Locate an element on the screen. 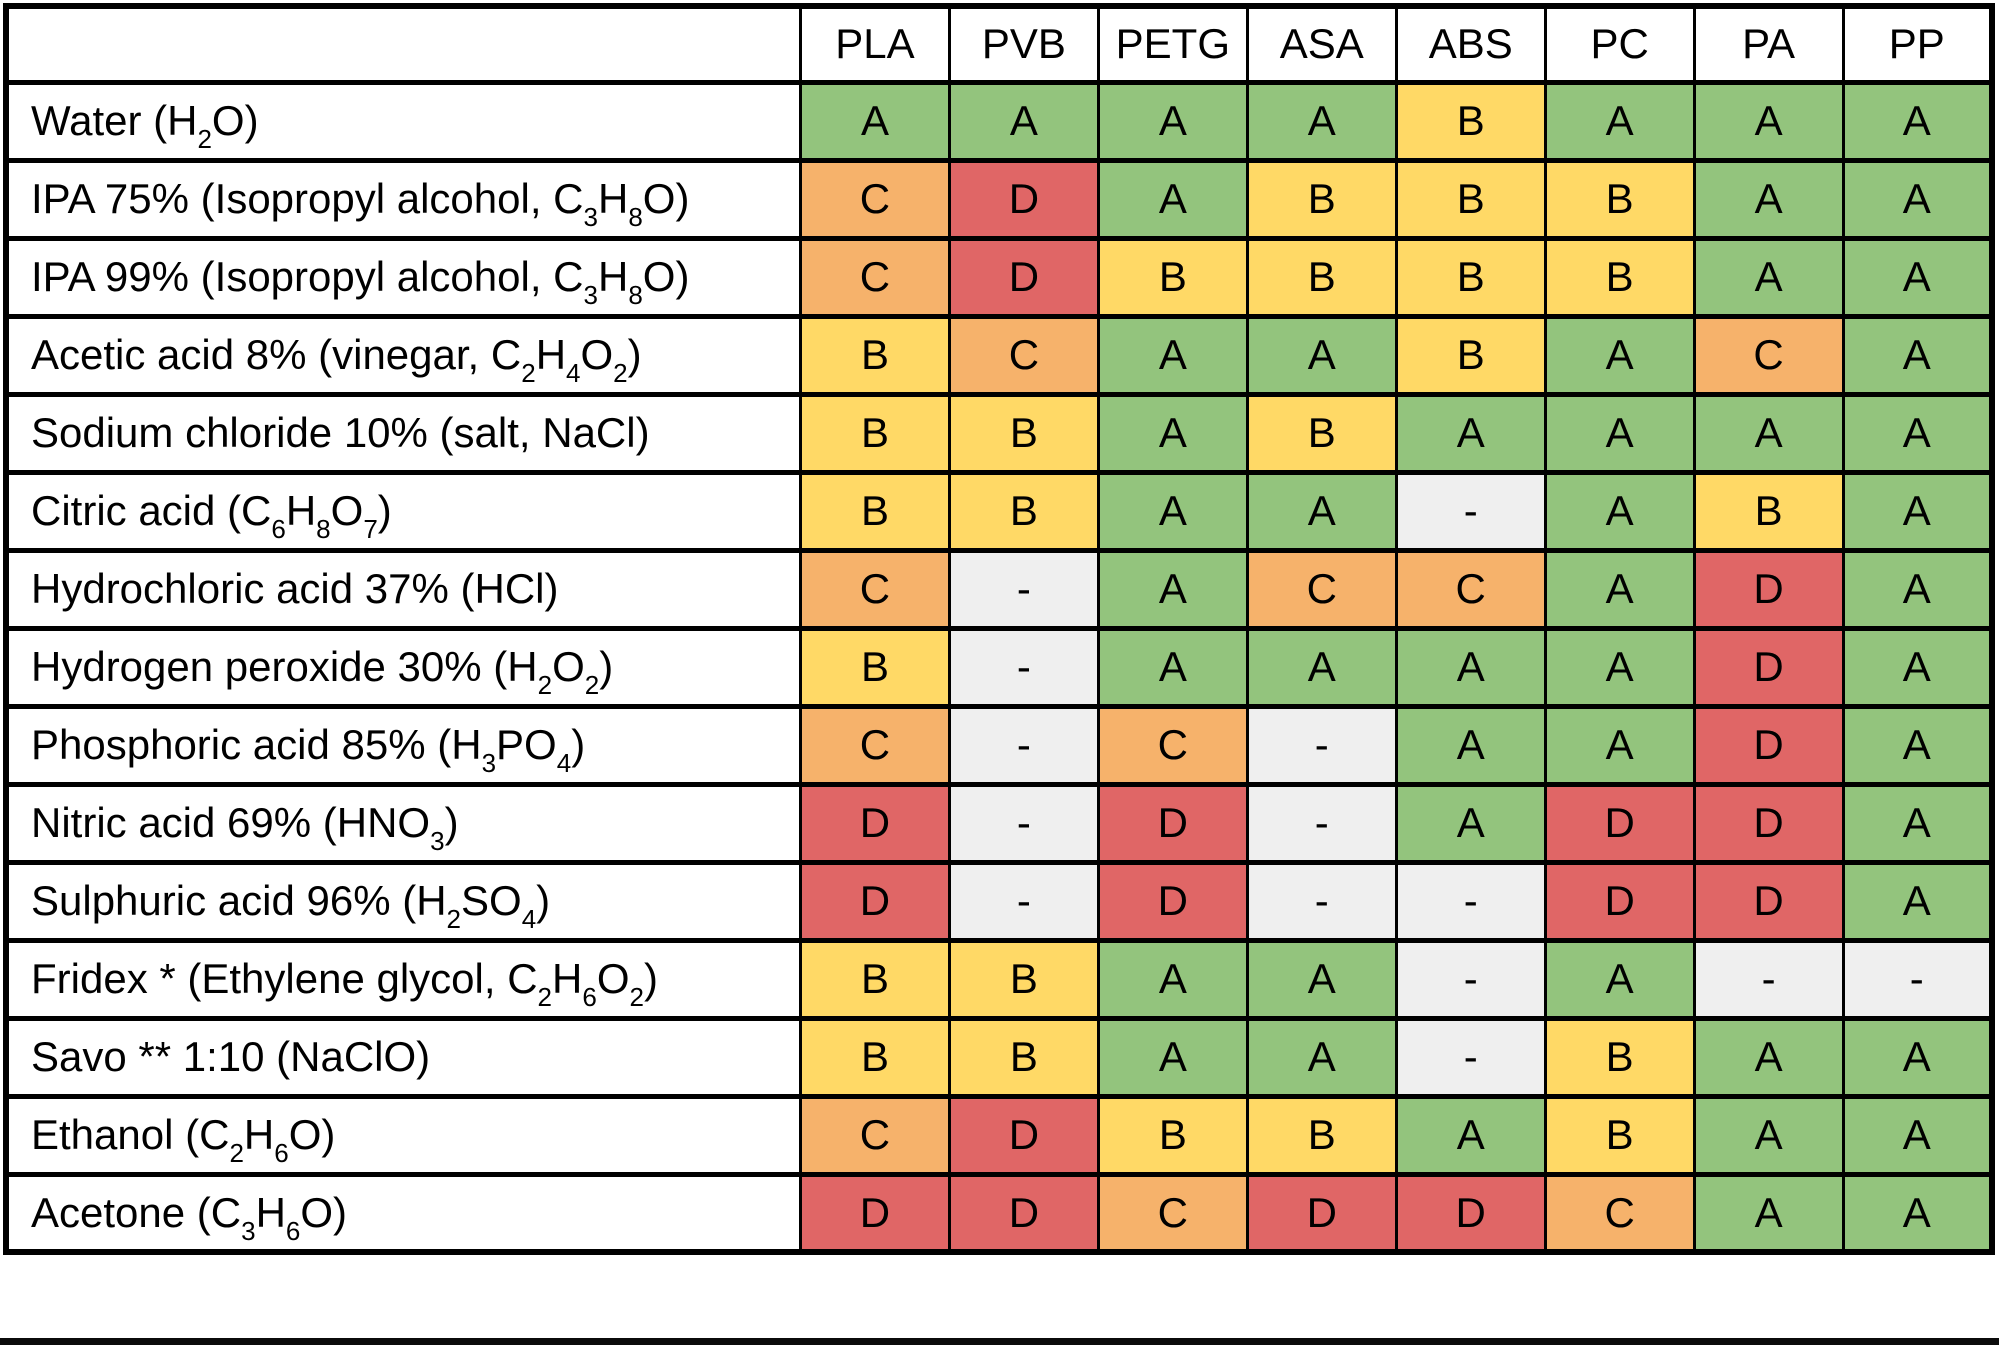  grade-cell-pa: - is located at coordinates (1768, 979).